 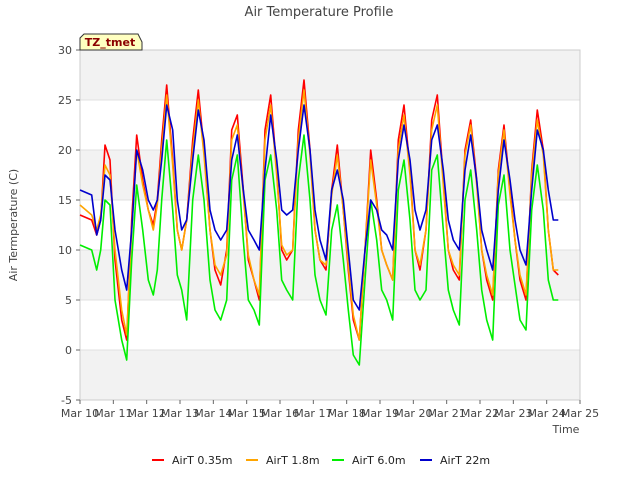 I want to click on y-tick-label: 20, so click(x=65, y=150).